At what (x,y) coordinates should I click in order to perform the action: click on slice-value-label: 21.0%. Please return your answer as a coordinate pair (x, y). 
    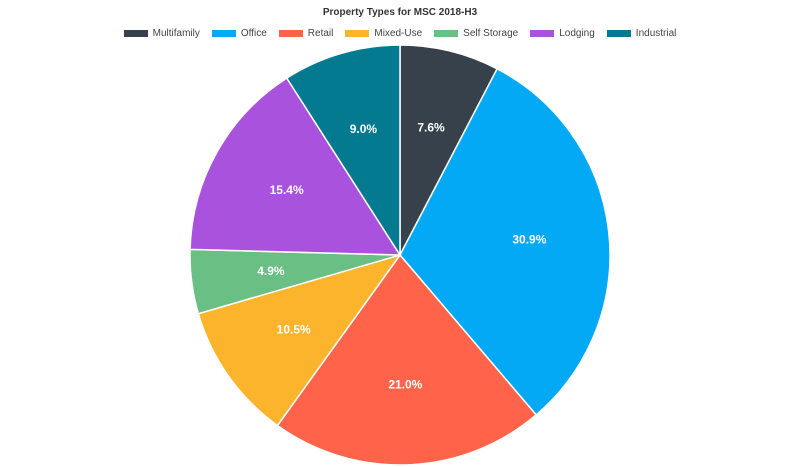
    Looking at the image, I should click on (405, 384).